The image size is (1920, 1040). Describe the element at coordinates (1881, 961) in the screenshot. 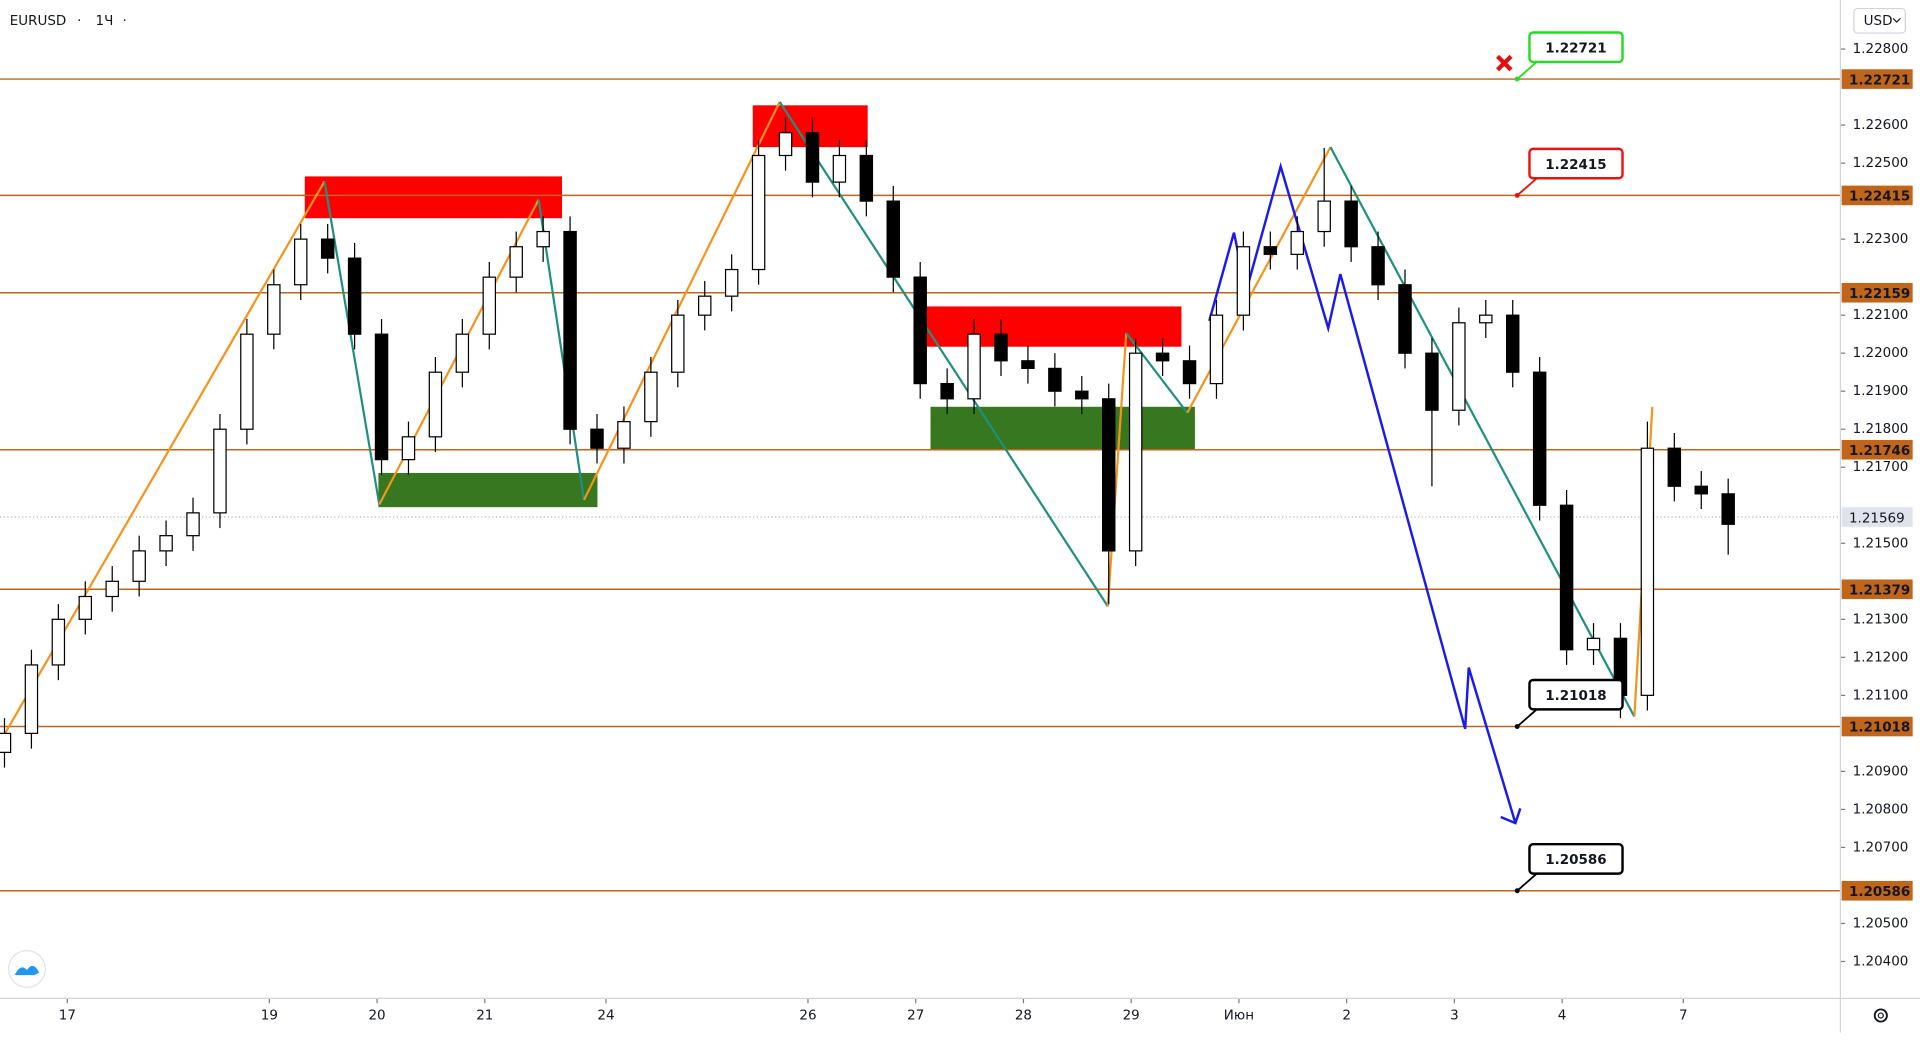

I see `y-tick-label: 1.20400` at that location.